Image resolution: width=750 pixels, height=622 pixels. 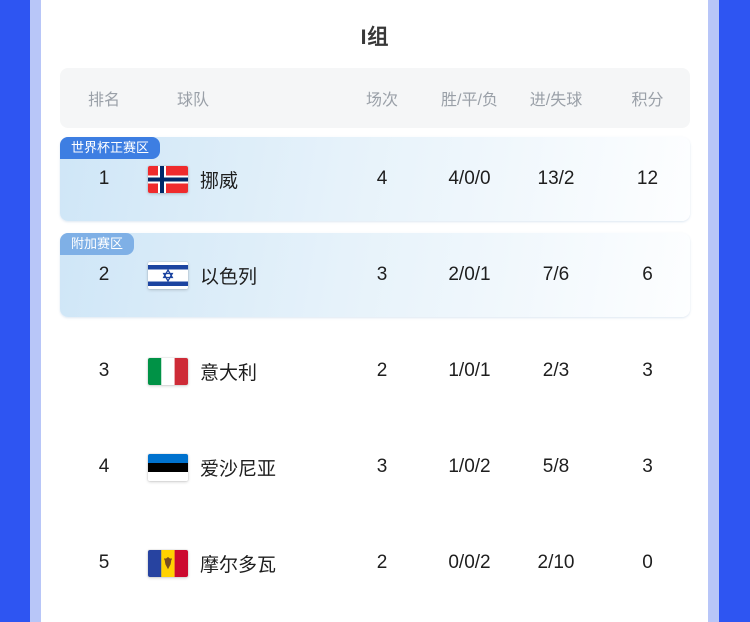 I want to click on team-name: 摩尔多瓦, so click(x=238, y=565).